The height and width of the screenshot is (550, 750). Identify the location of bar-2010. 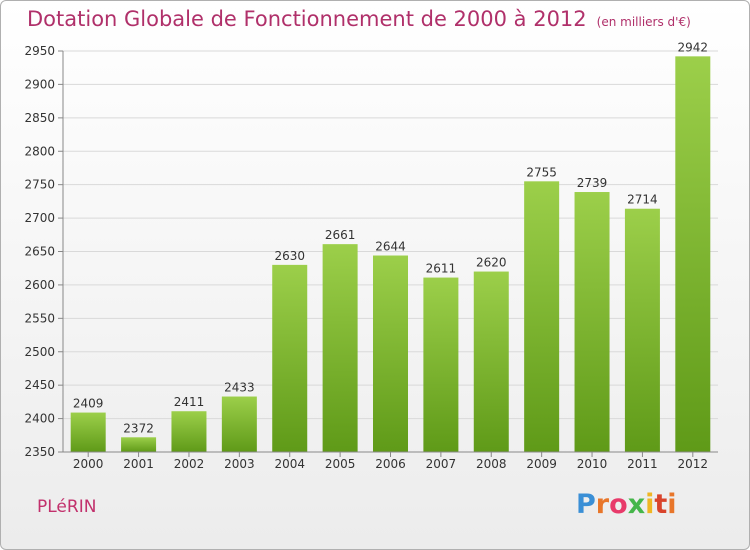
(592, 322).